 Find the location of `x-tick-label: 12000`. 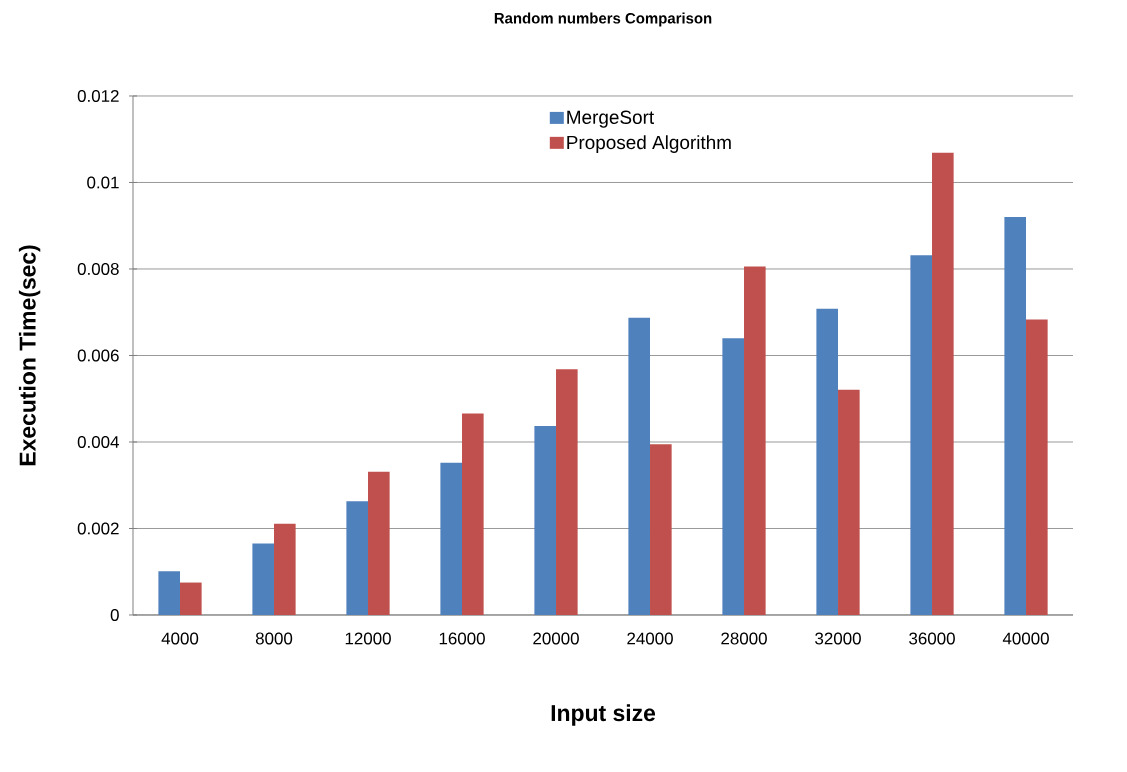

x-tick-label: 12000 is located at coordinates (368, 638).